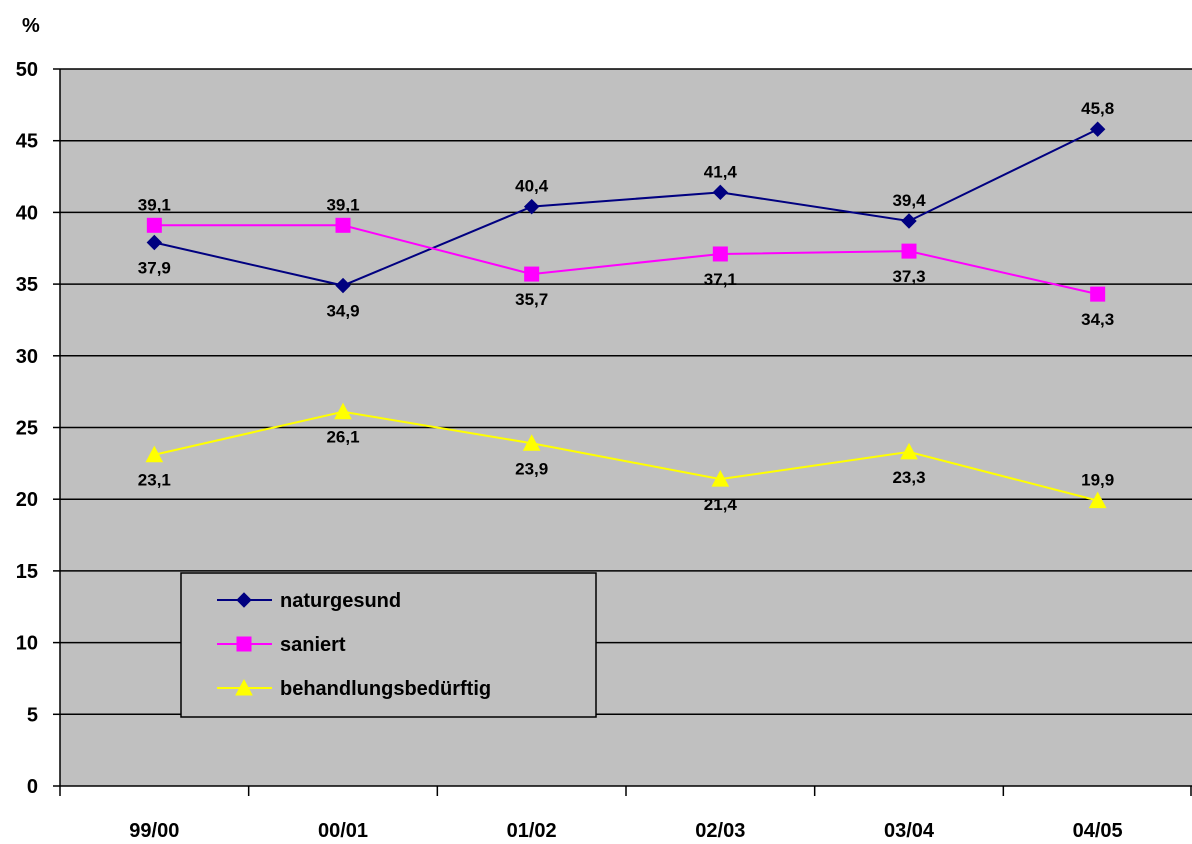 The image size is (1192, 844). I want to click on legend-label: behandlungsbedürftig, so click(385, 689).